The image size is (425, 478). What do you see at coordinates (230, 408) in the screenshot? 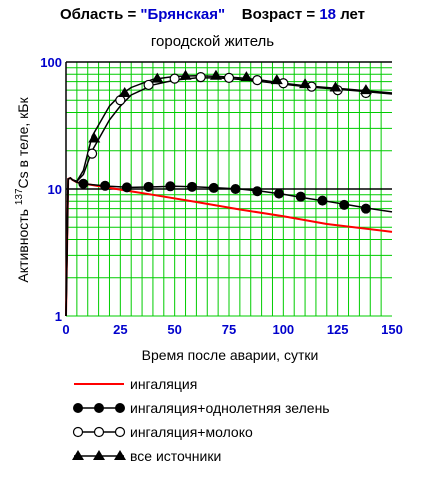
I see `legend-label-1: ингаляция+однолетняя зелень` at bounding box center [230, 408].